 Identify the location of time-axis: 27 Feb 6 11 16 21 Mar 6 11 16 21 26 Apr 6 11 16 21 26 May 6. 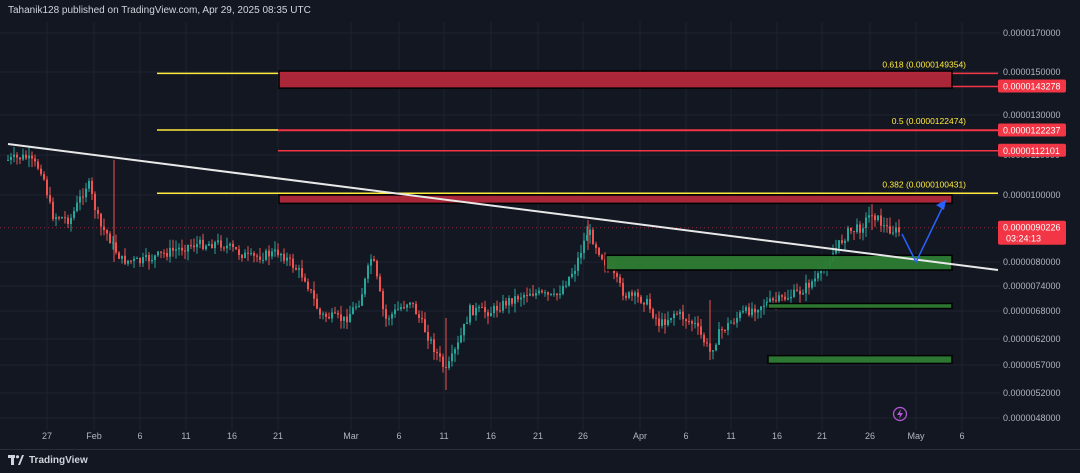
(503, 436).